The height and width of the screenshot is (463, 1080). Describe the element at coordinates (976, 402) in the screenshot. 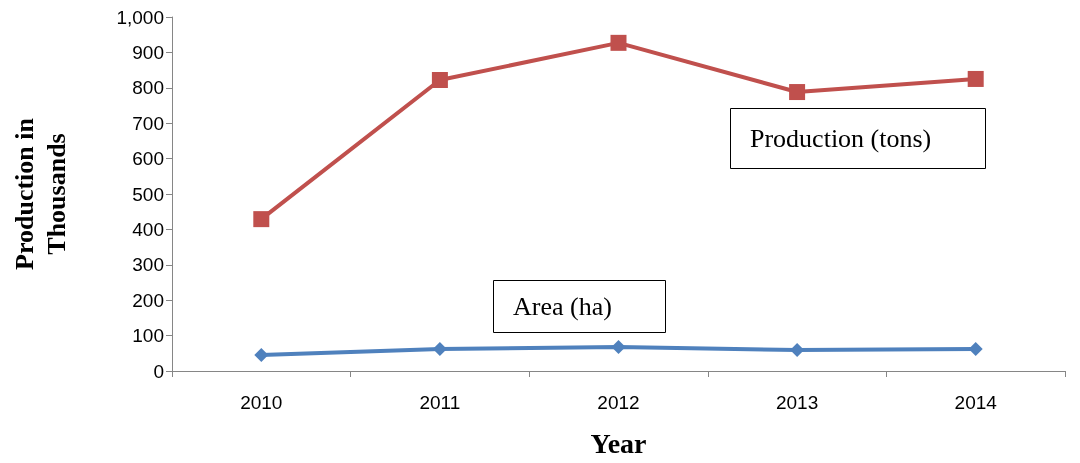

I see `x-tick-label: 2014` at that location.